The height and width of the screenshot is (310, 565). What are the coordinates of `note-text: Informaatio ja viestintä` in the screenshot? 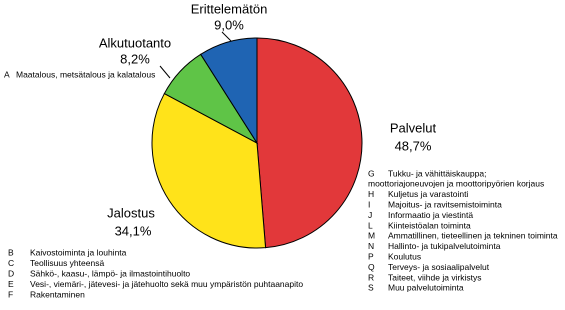 It's located at (430, 215).